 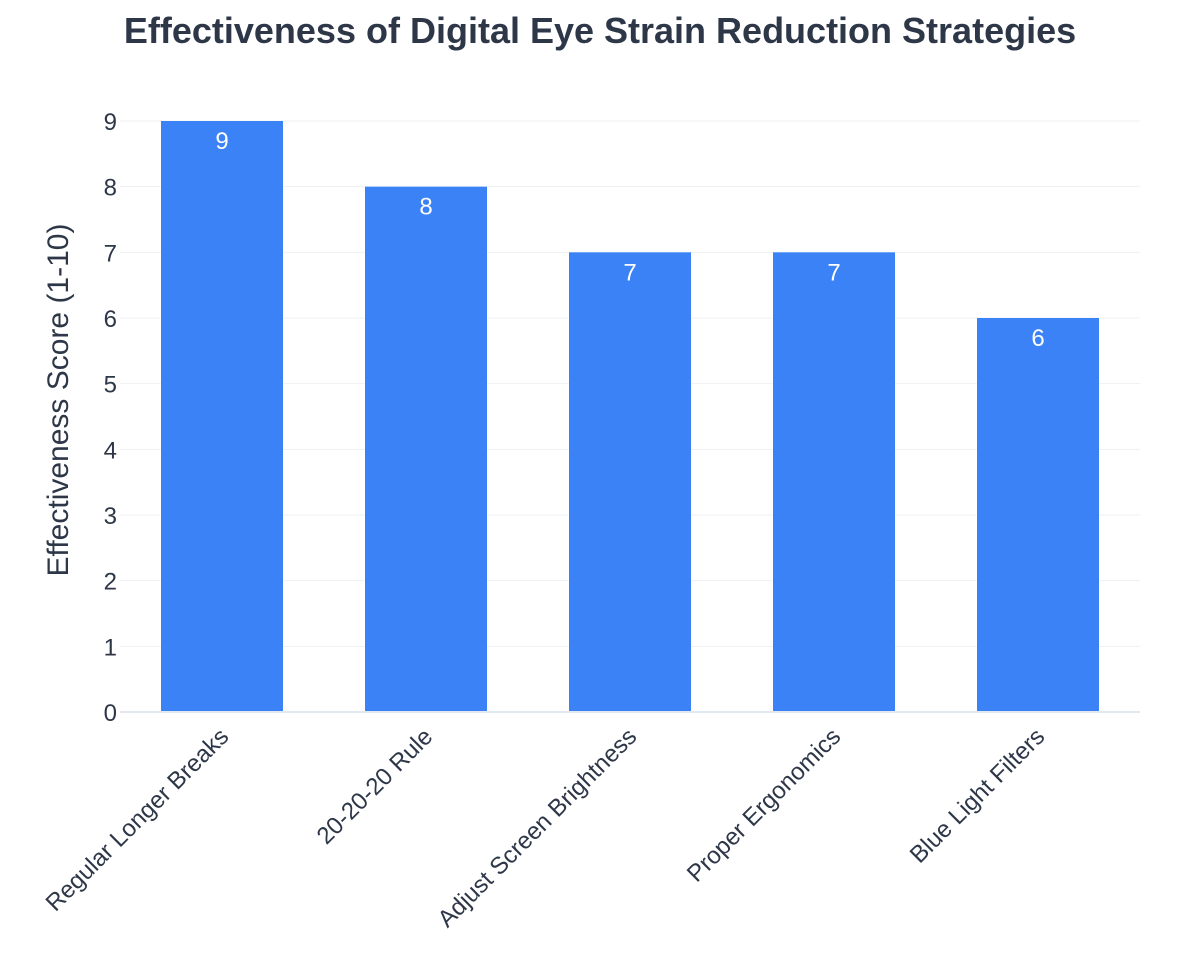 I want to click on bar-value-label: 8, so click(x=425, y=207).